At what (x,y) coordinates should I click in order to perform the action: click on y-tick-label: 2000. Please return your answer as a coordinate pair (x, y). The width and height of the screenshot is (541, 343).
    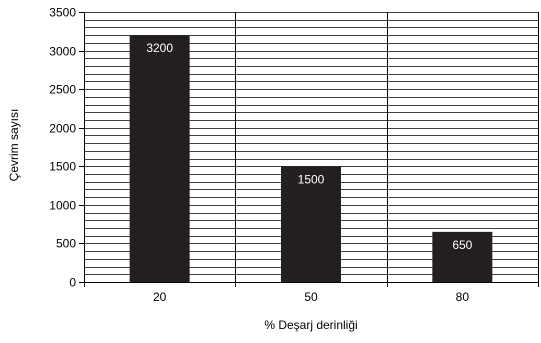
    Looking at the image, I should click on (62, 129).